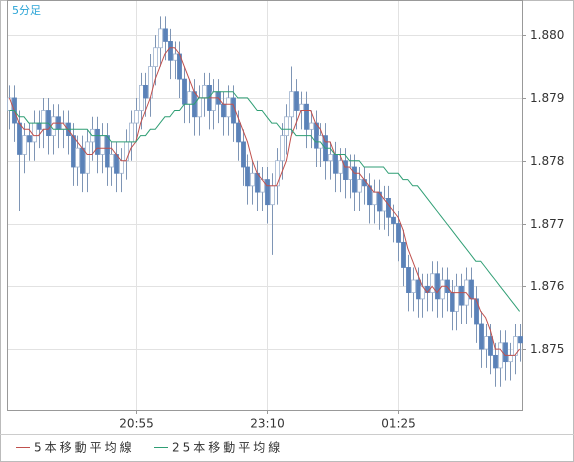 The height and width of the screenshot is (462, 574). What do you see at coordinates (227, 447) in the screenshot?
I see `legend-label: 25本移動平均線` at bounding box center [227, 447].